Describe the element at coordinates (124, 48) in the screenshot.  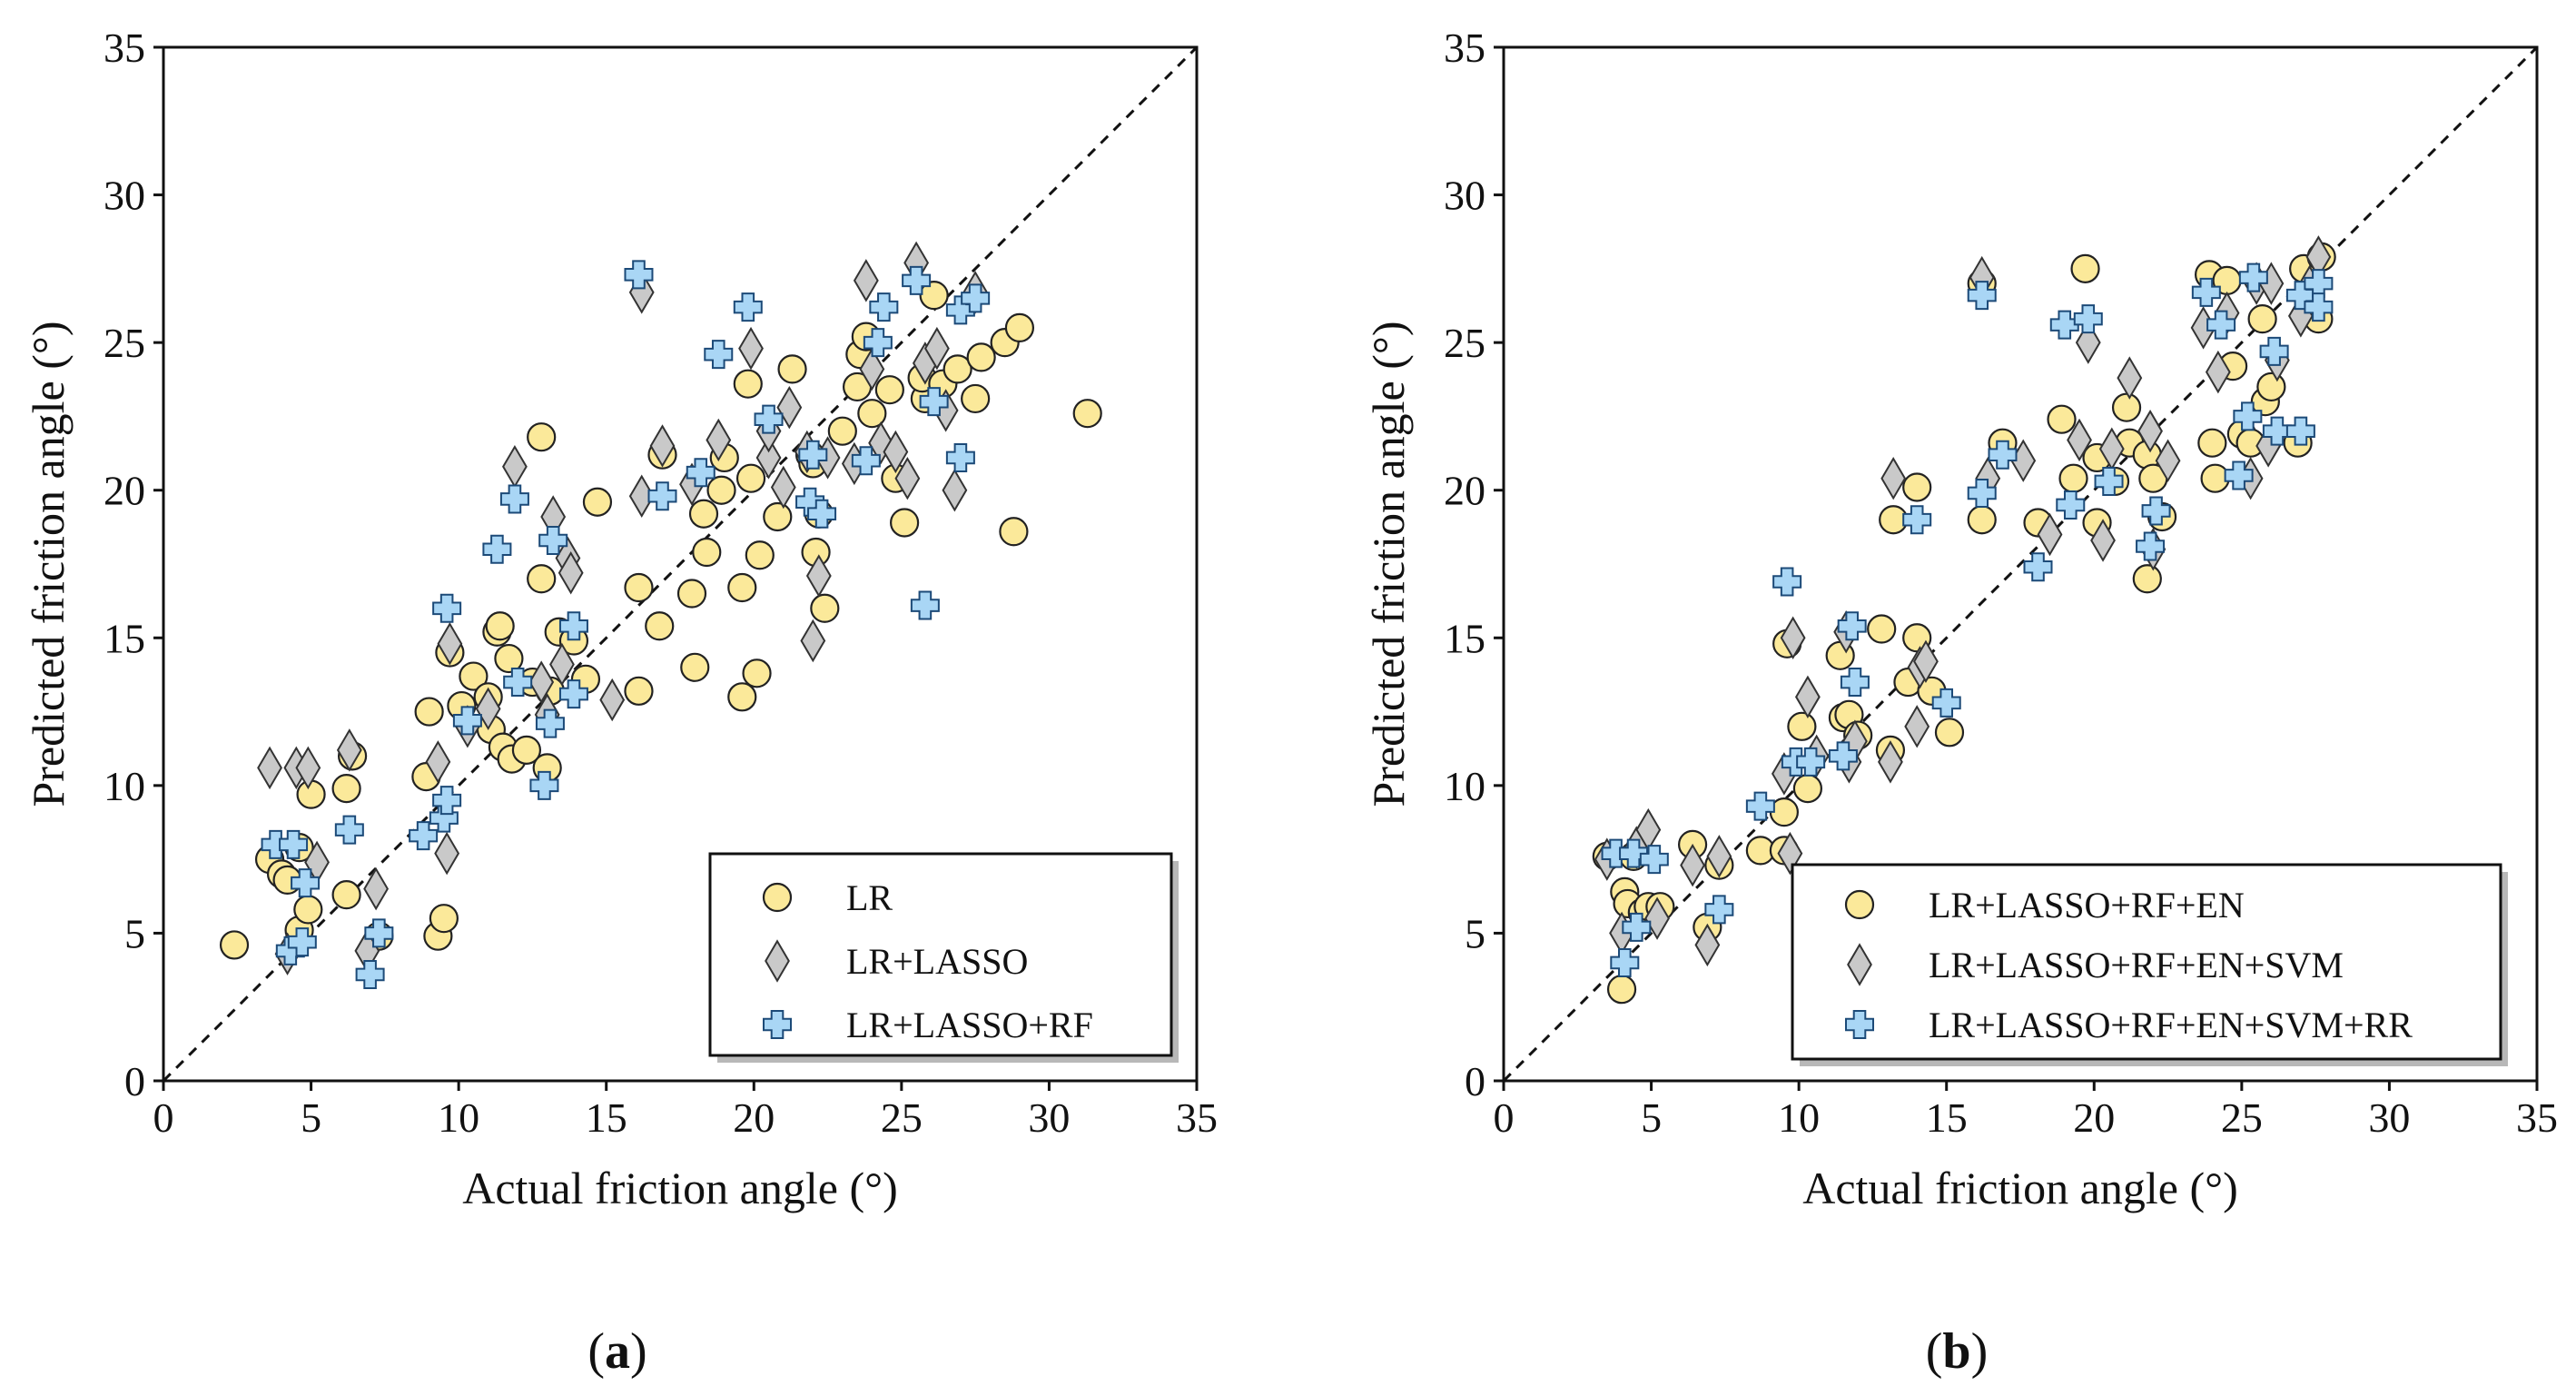
I see `y-tick-label: 35` at that location.